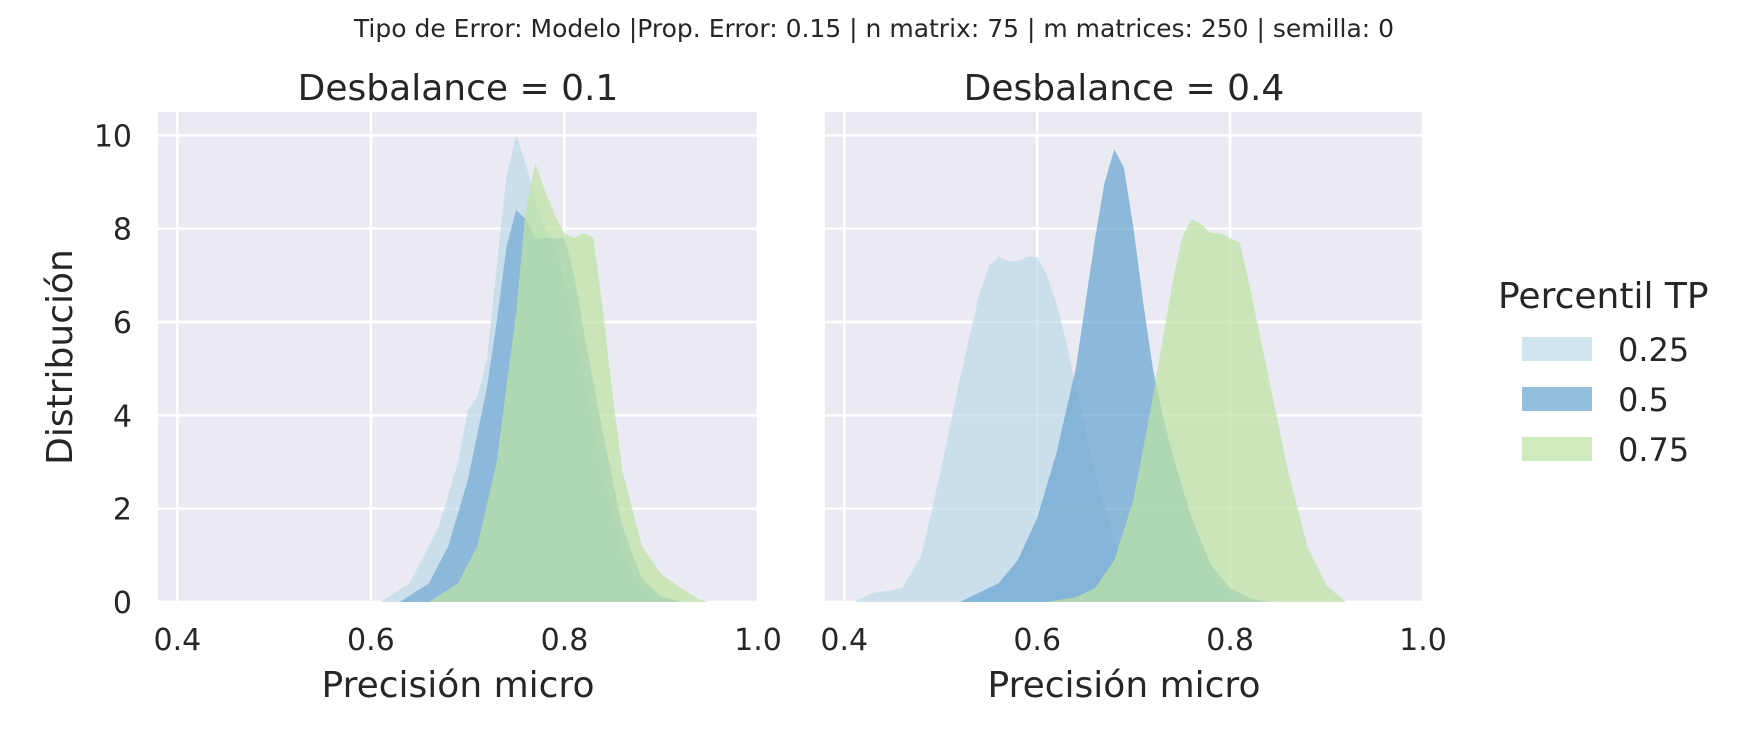 The width and height of the screenshot is (1748, 750). I want to click on legend-title: Percentil TP, so click(1603, 296).